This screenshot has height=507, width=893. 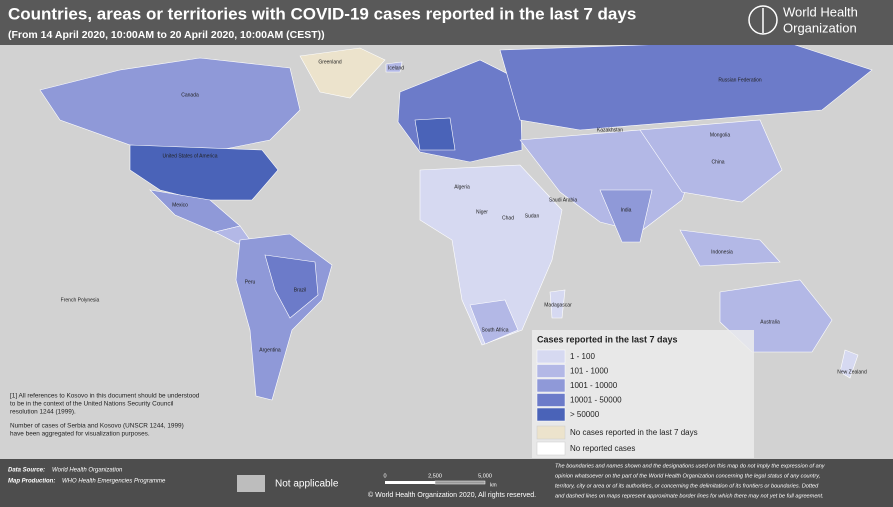 I want to click on scale-tick: 2,500, so click(x=435, y=476).